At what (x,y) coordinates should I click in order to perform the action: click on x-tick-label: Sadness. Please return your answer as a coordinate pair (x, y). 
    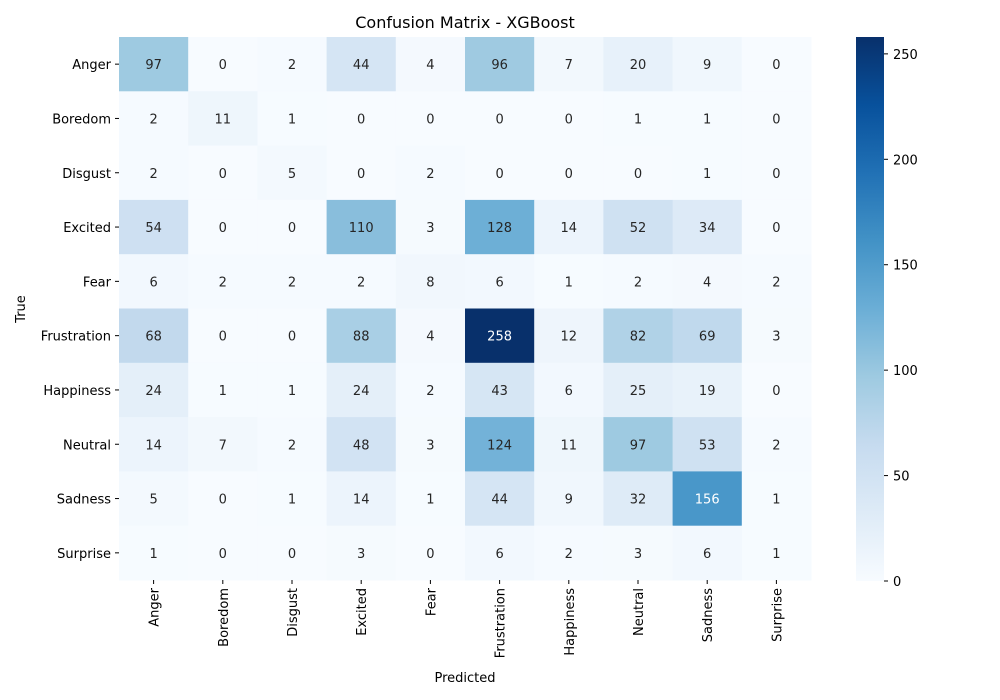
    Looking at the image, I should click on (708, 615).